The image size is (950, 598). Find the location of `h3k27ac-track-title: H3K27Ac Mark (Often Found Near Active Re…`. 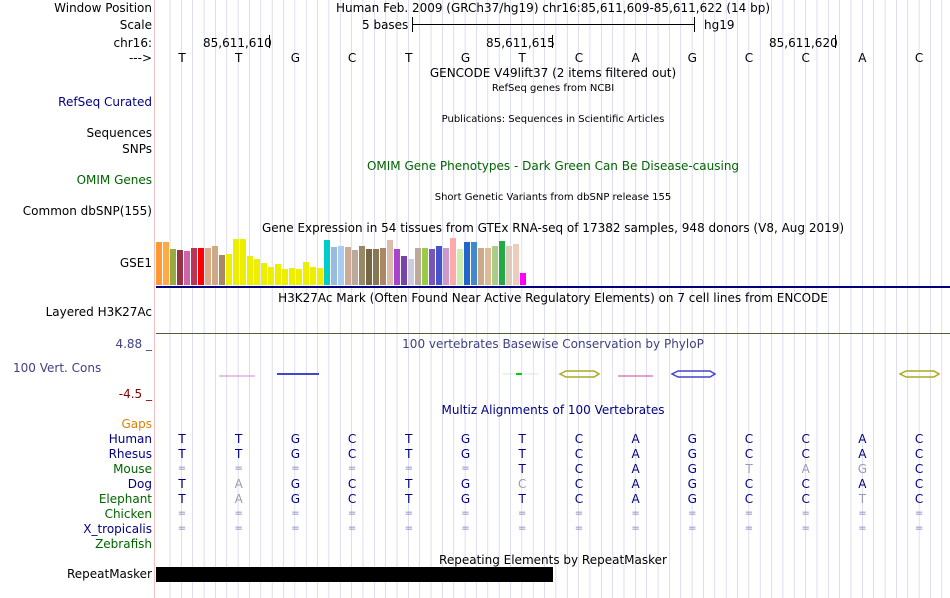

h3k27ac-track-title: H3K27Ac Mark (Often Found Near Active Re… is located at coordinates (553, 298).